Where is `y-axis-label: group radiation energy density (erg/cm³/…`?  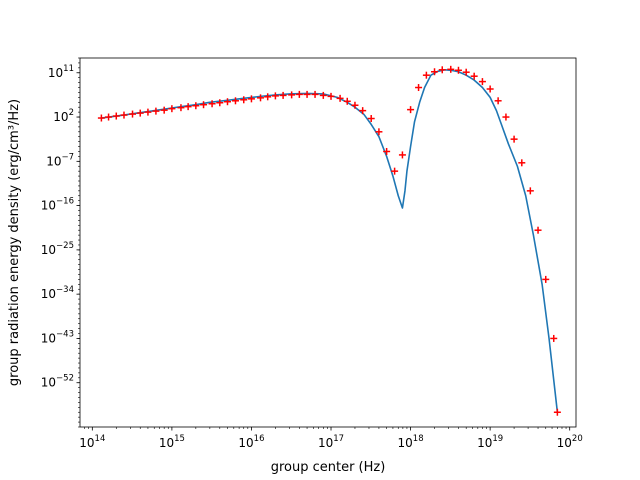 y-axis-label: group radiation energy density (erg/cm³/… is located at coordinates (14, 242).